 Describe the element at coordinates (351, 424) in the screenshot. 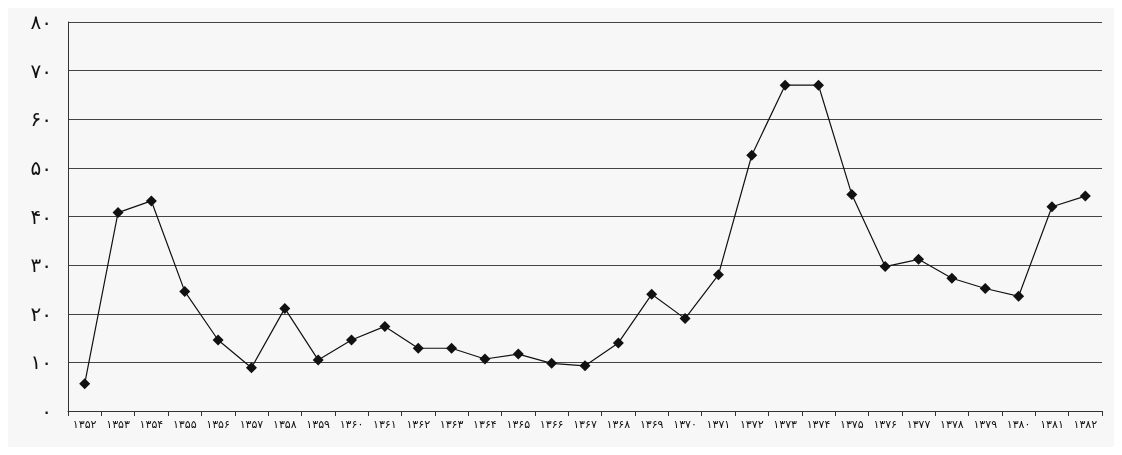

I see `x-tick-label: ۱۳۶۰` at that location.